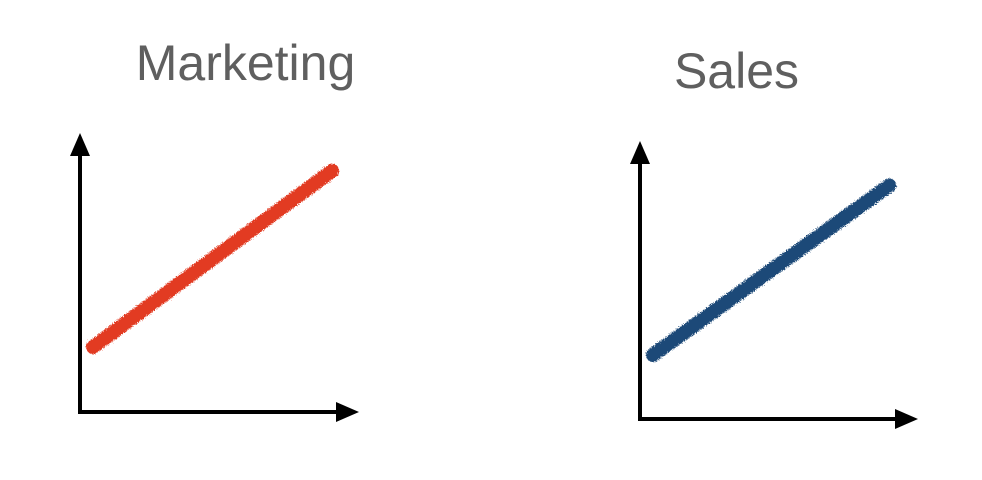 This screenshot has width=982, height=480. What do you see at coordinates (736, 71) in the screenshot?
I see `chart-title: Sales` at bounding box center [736, 71].